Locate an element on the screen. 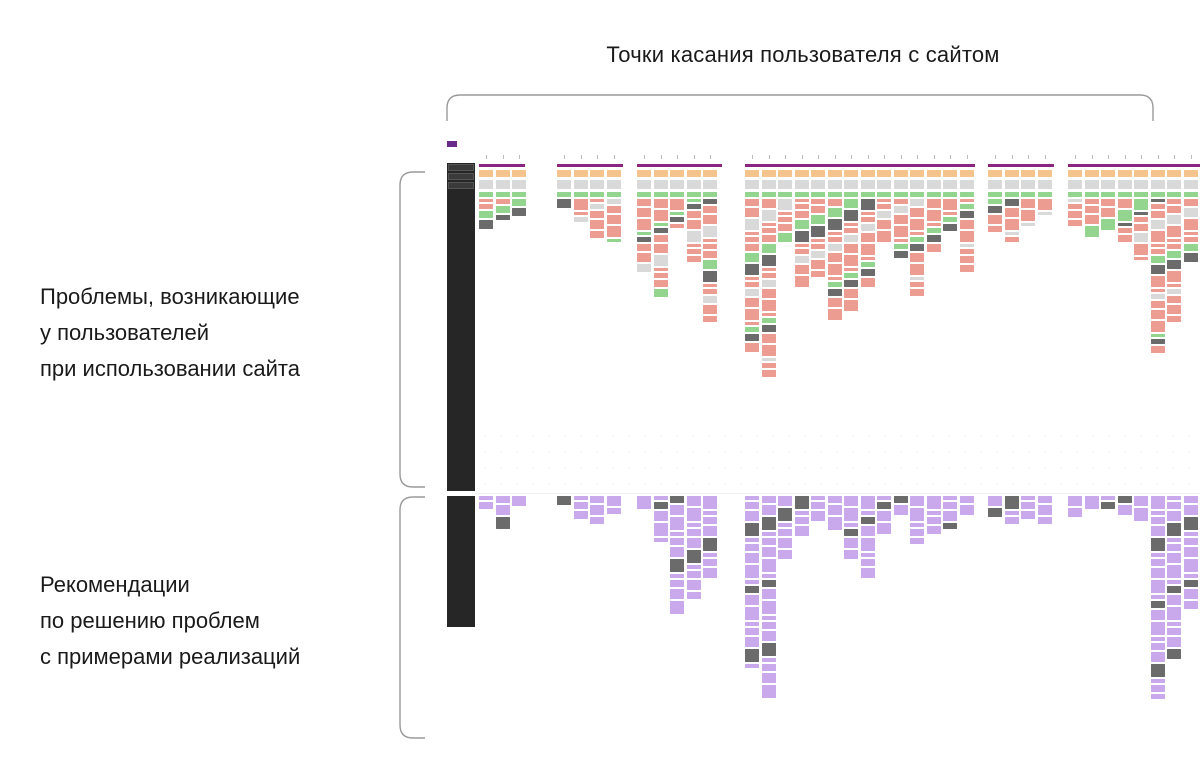 This screenshot has width=1200, height=762. recommendations-brace is located at coordinates (412, 617).